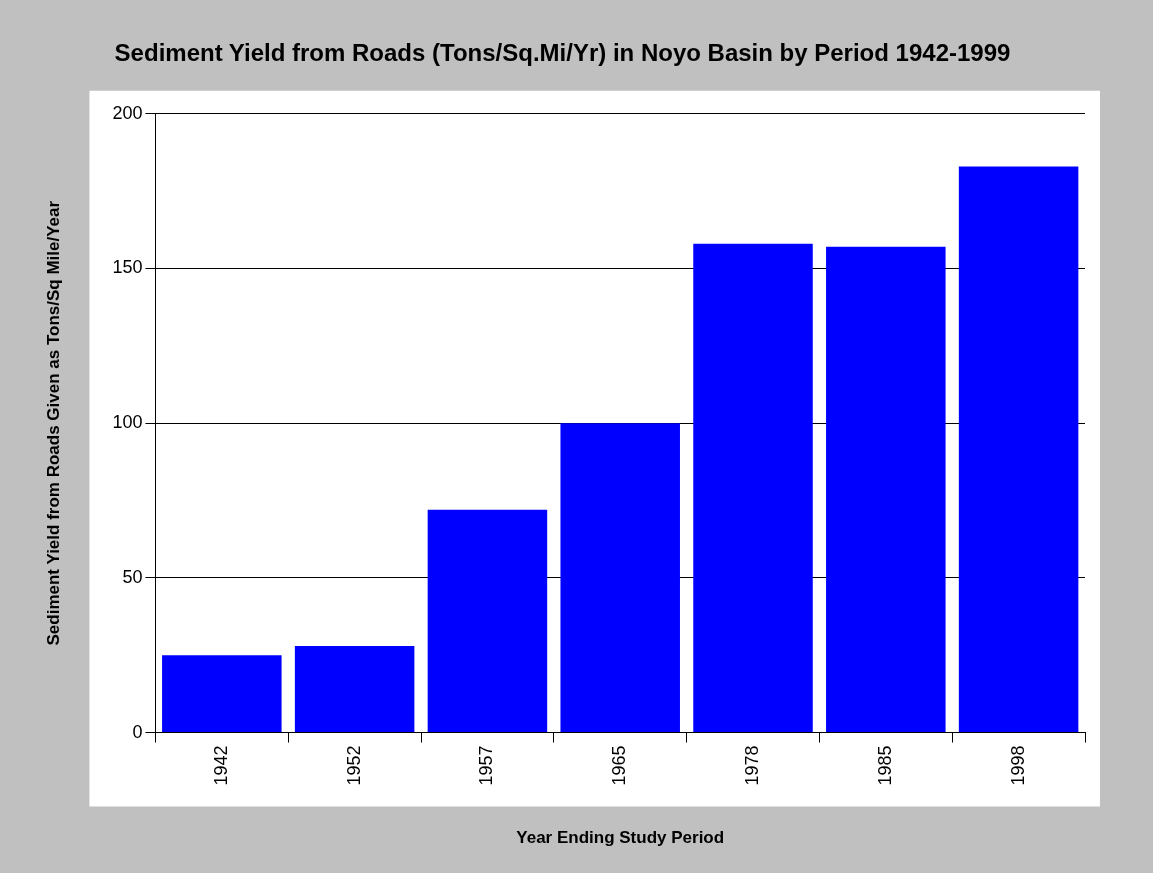  I want to click on y-tick-label: 200, so click(127, 112).